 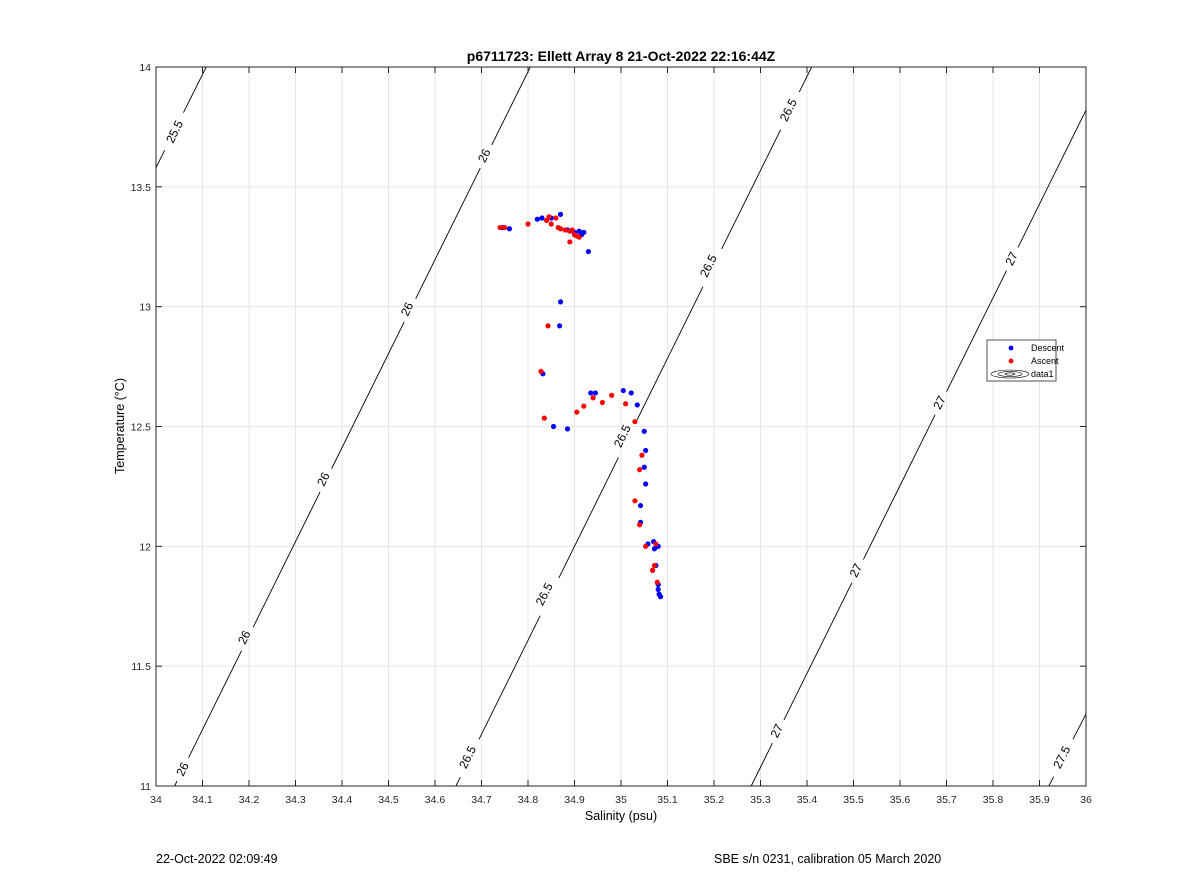 I want to click on x-tick-label: 34.2, so click(x=249, y=800).